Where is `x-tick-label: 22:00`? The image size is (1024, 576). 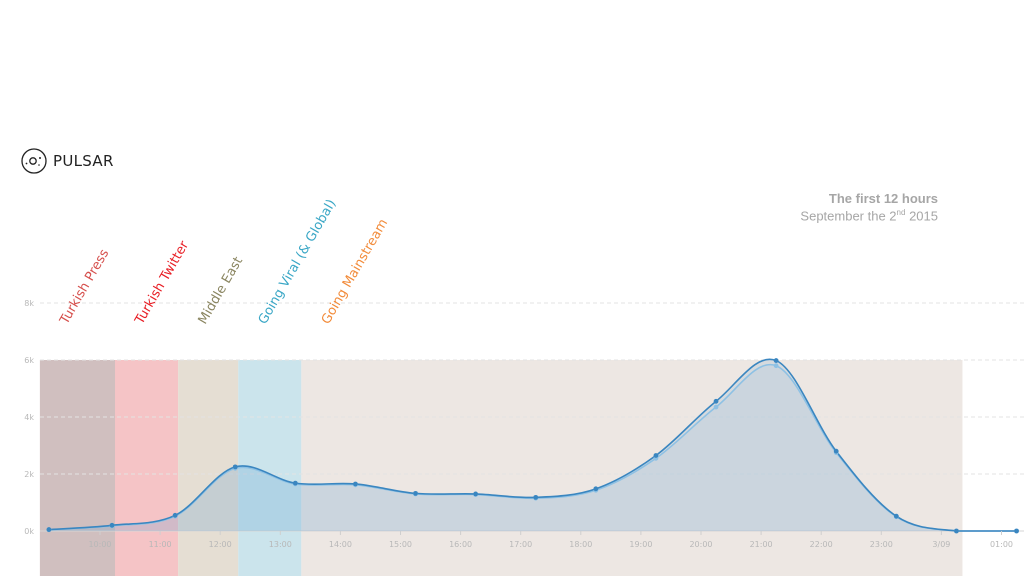
x-tick-label: 22:00 is located at coordinates (821, 544).